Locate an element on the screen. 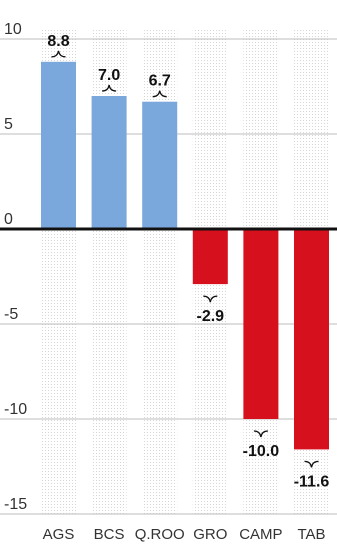 The image size is (337, 547). value-label: -11.6 is located at coordinates (312, 481).